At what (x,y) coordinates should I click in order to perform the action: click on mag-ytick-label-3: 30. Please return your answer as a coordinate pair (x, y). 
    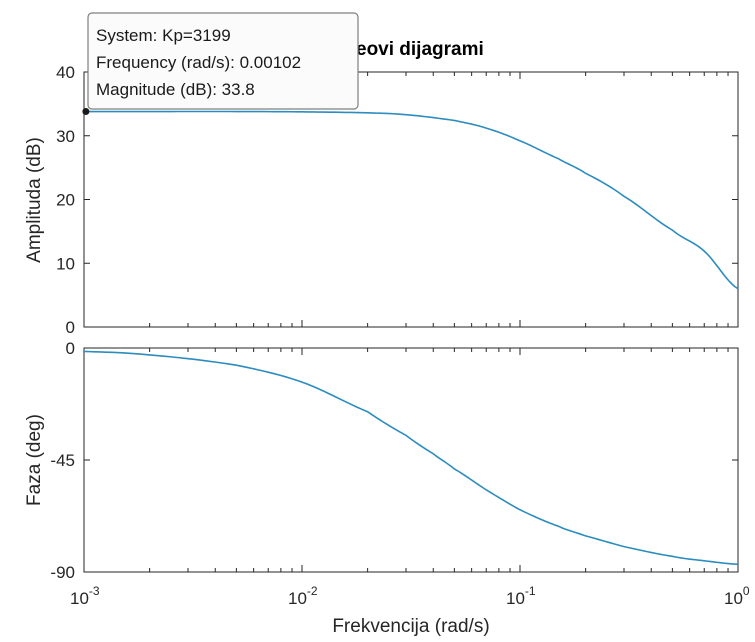
    Looking at the image, I should click on (65, 136).